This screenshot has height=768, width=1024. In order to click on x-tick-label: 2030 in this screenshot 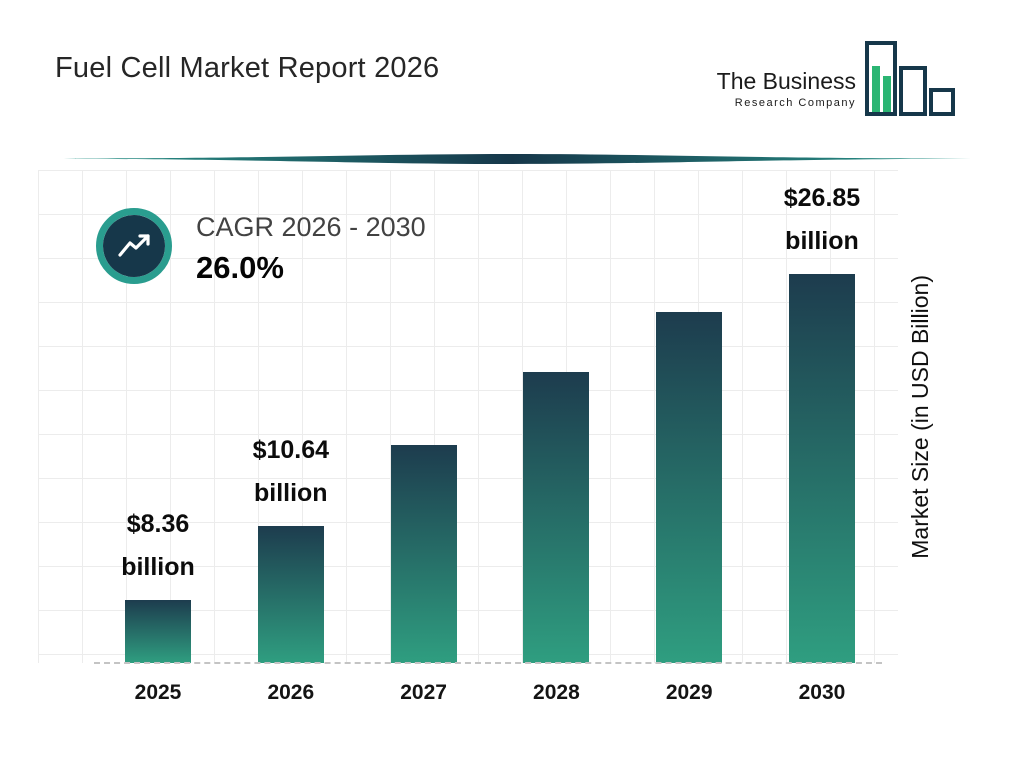, I will do `click(822, 692)`.